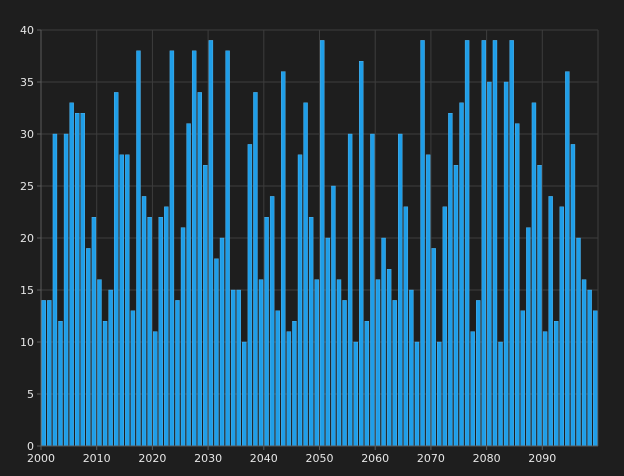  Describe the element at coordinates (495, 243) in the screenshot. I see `bar-2081` at that location.